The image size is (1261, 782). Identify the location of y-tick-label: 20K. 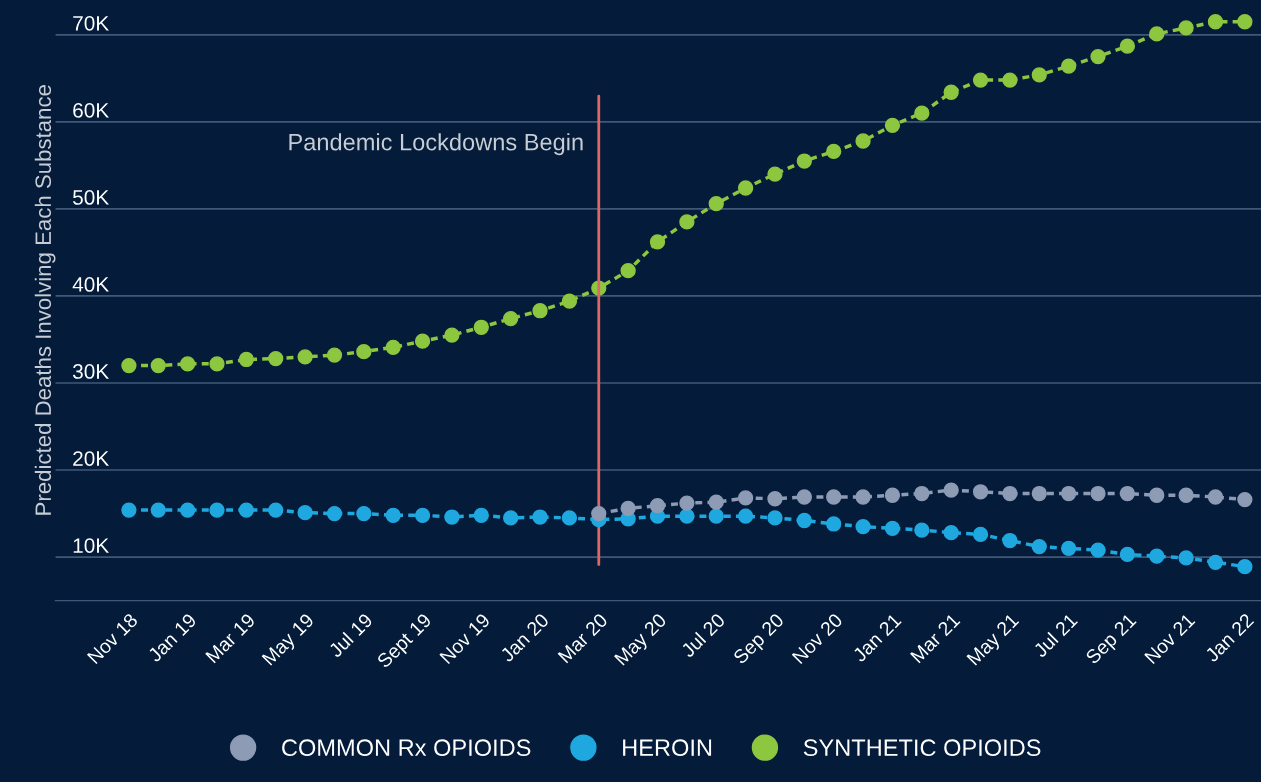
(91, 458).